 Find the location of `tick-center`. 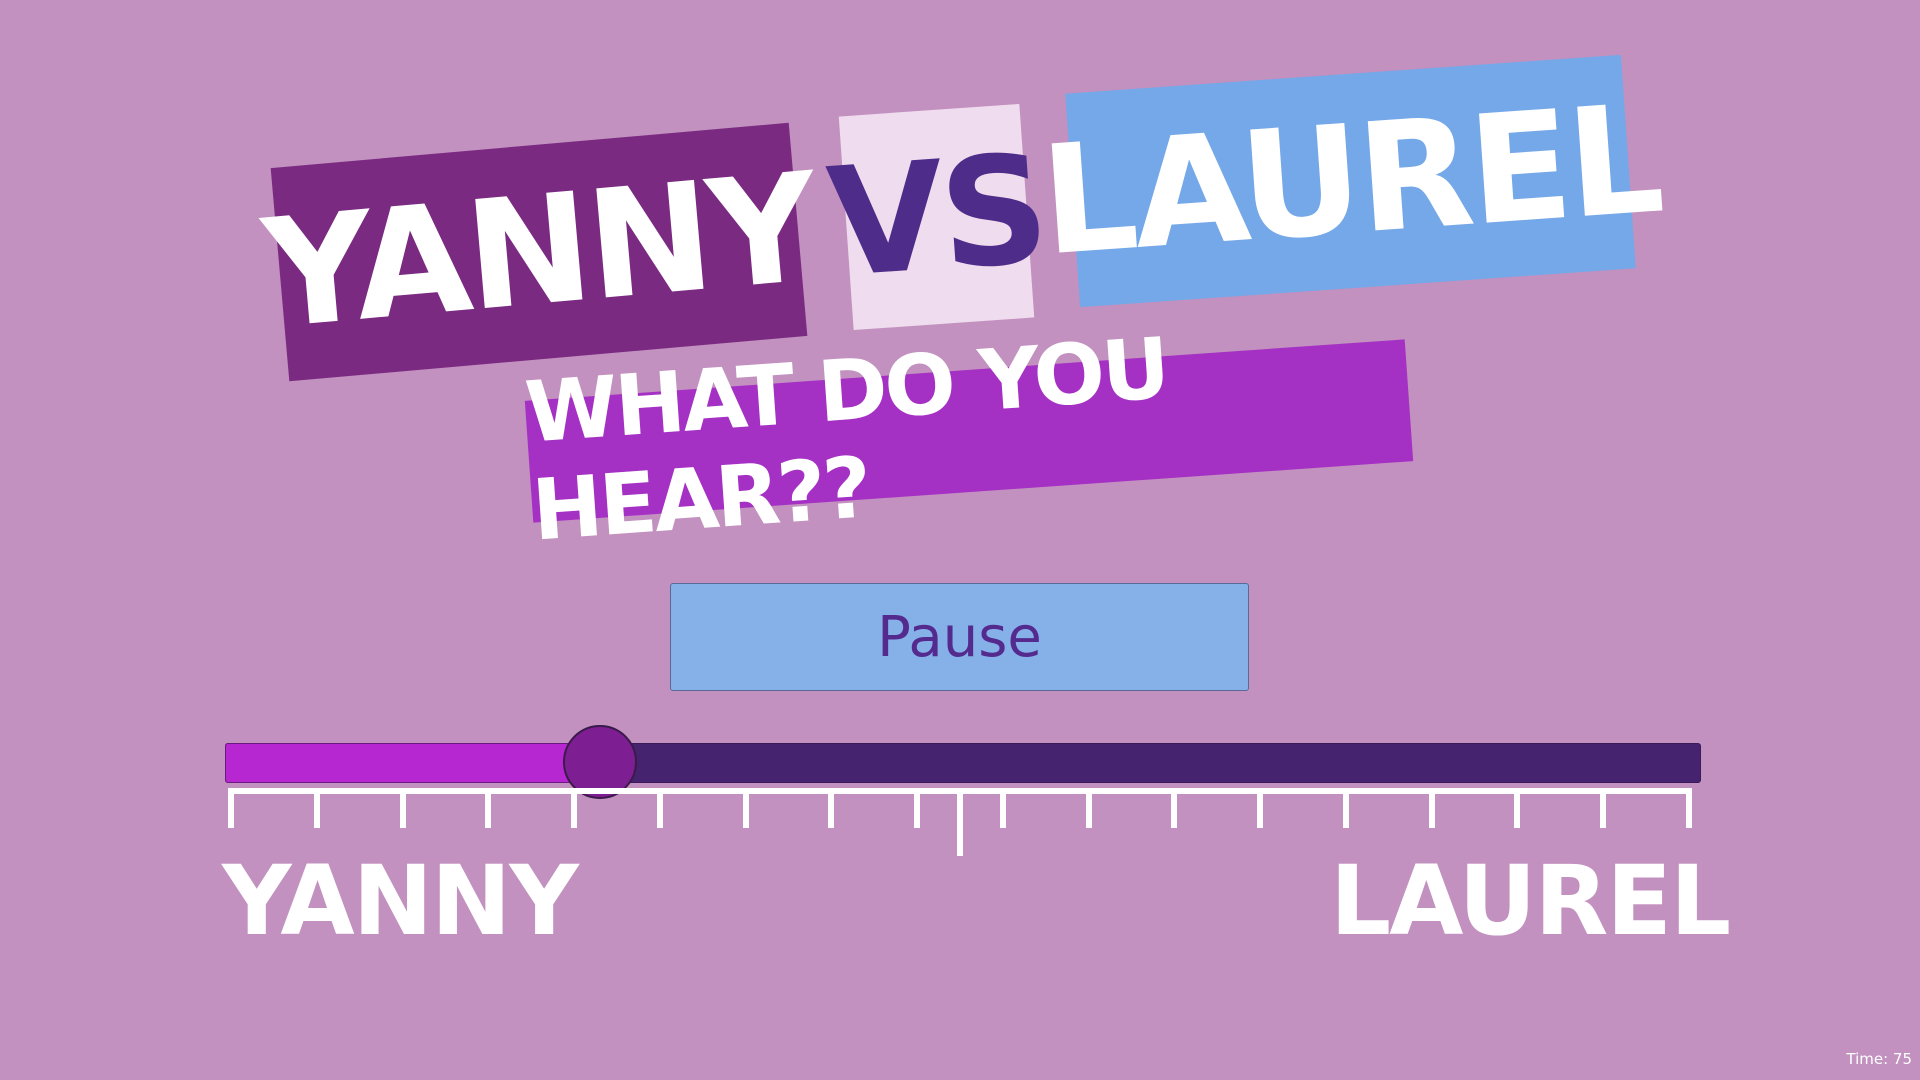

tick-center is located at coordinates (960, 822).